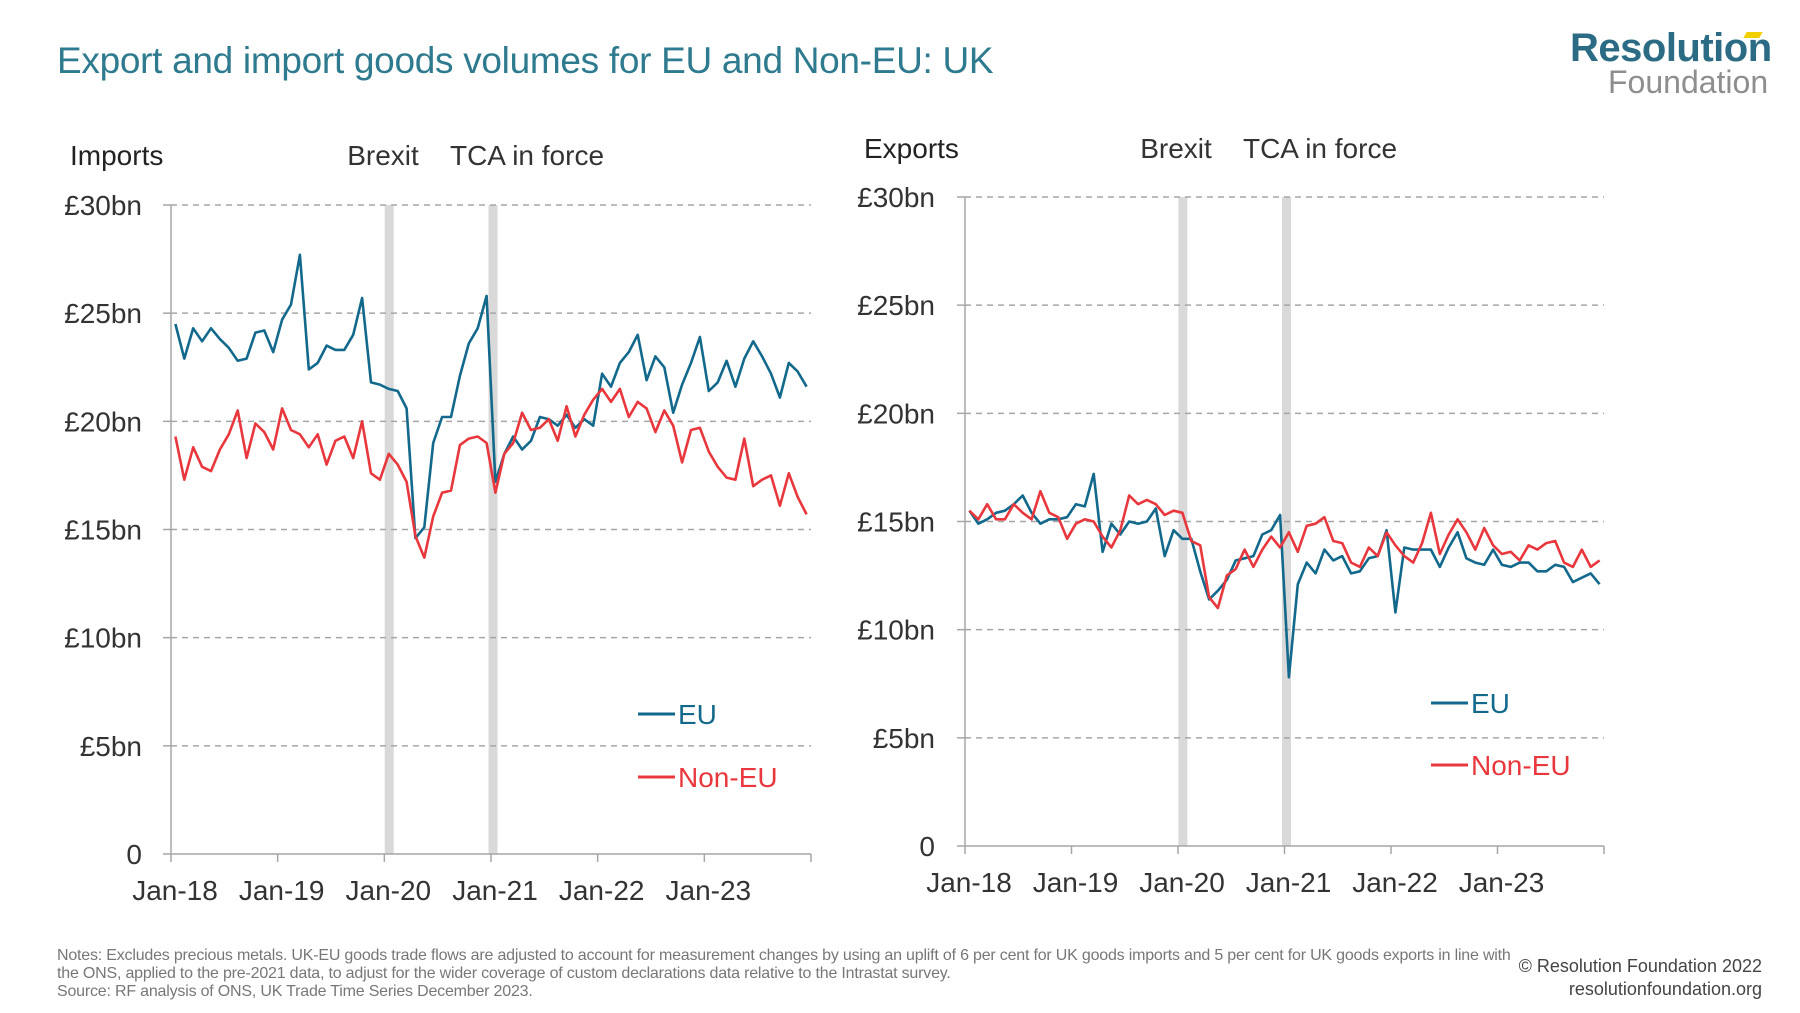 This screenshot has height=1013, width=1800. Describe the element at coordinates (1176, 148) in the screenshot. I see `exports-brexit-label: Brexit` at that location.